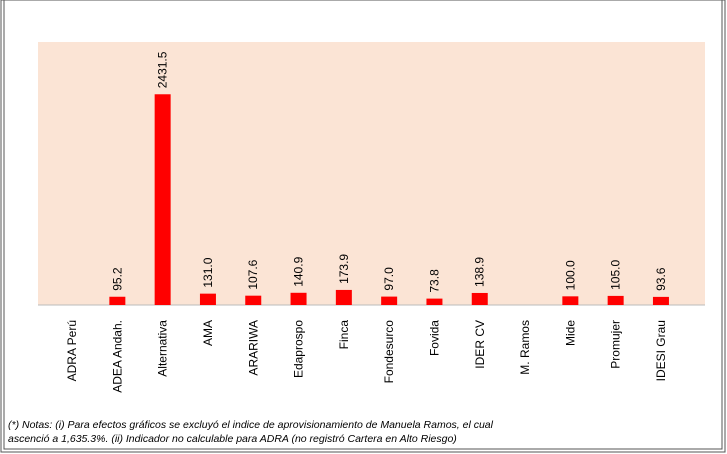 Image resolution: width=727 pixels, height=454 pixels. Describe the element at coordinates (661, 350) in the screenshot. I see `x-tick-label: IDESI Grau` at that location.